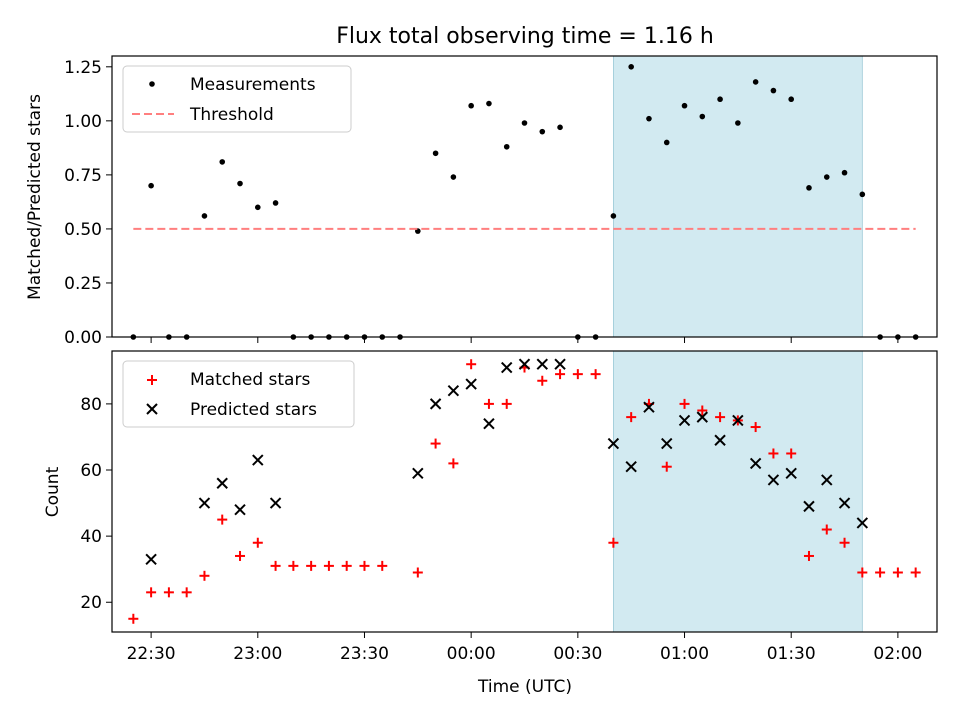 Image resolution: width=960 pixels, height=720 pixels. What do you see at coordinates (257, 654) in the screenshot?
I see `x-tick-label: 23:00` at bounding box center [257, 654].